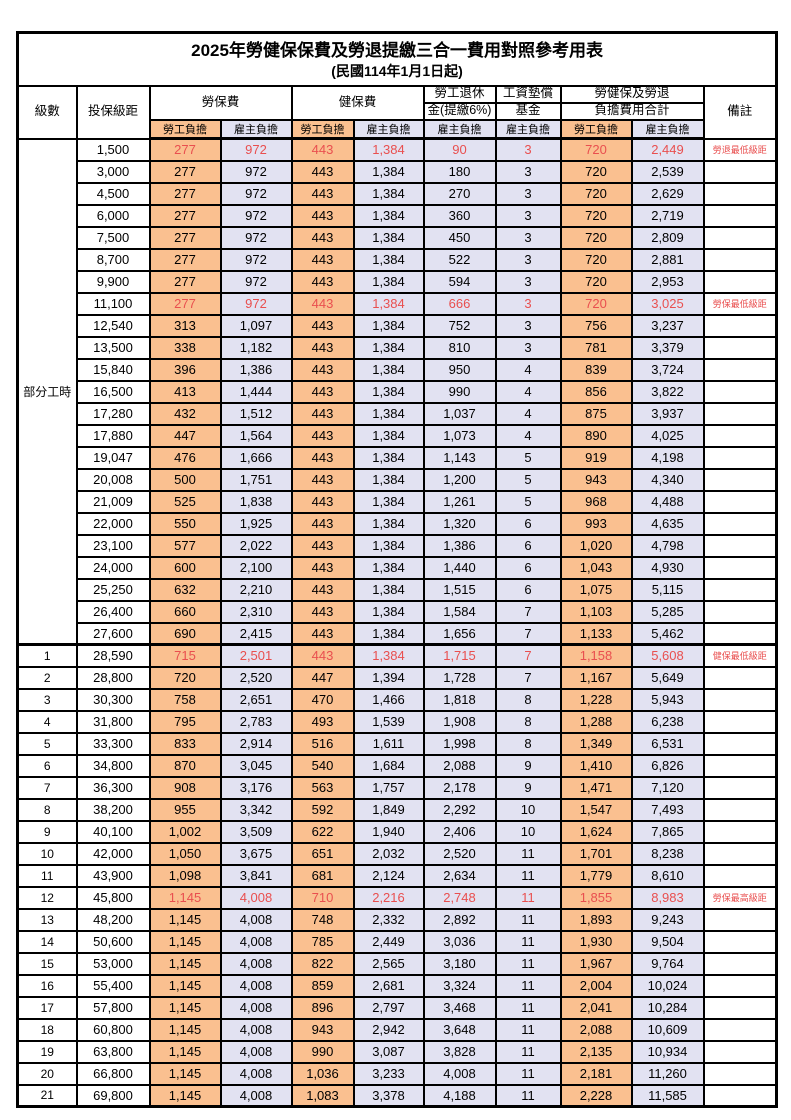  Describe the element at coordinates (322, 699) in the screenshot. I see `health-worker-cell: 470` at that location.